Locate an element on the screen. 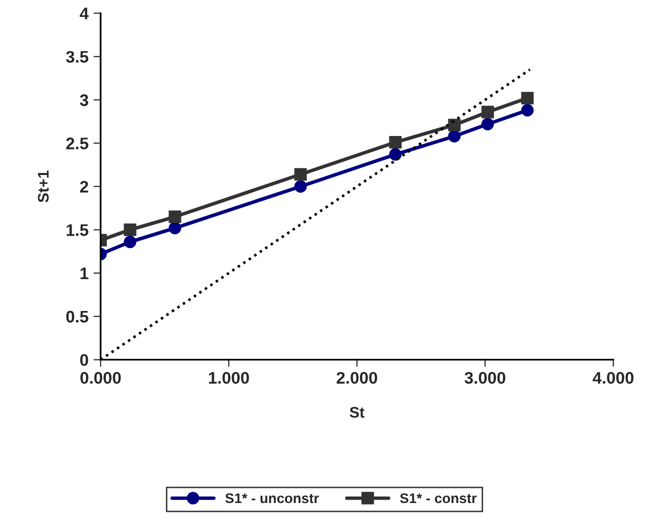 Image resolution: width=649 pixels, height=529 pixels. x-tick-label: 4.000 is located at coordinates (613, 378).